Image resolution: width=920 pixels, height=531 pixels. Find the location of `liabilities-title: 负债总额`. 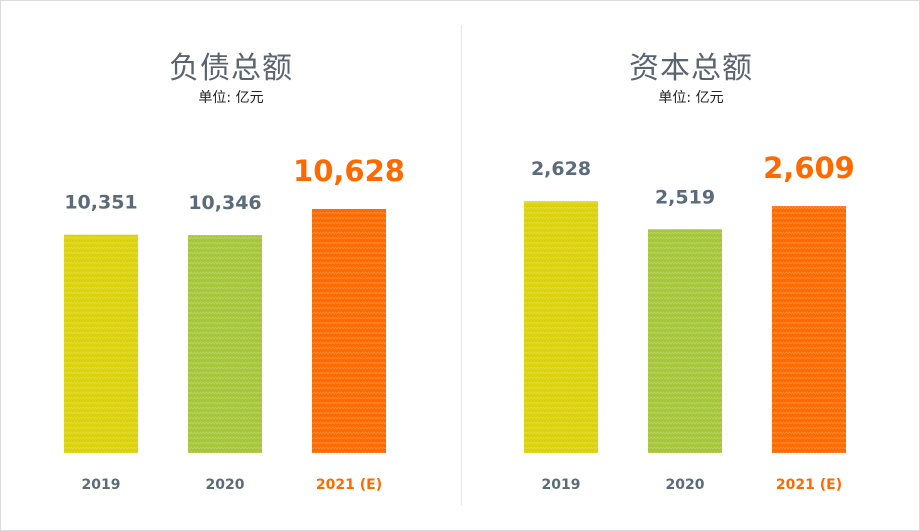

liabilities-title: 负债总额 is located at coordinates (231, 68).